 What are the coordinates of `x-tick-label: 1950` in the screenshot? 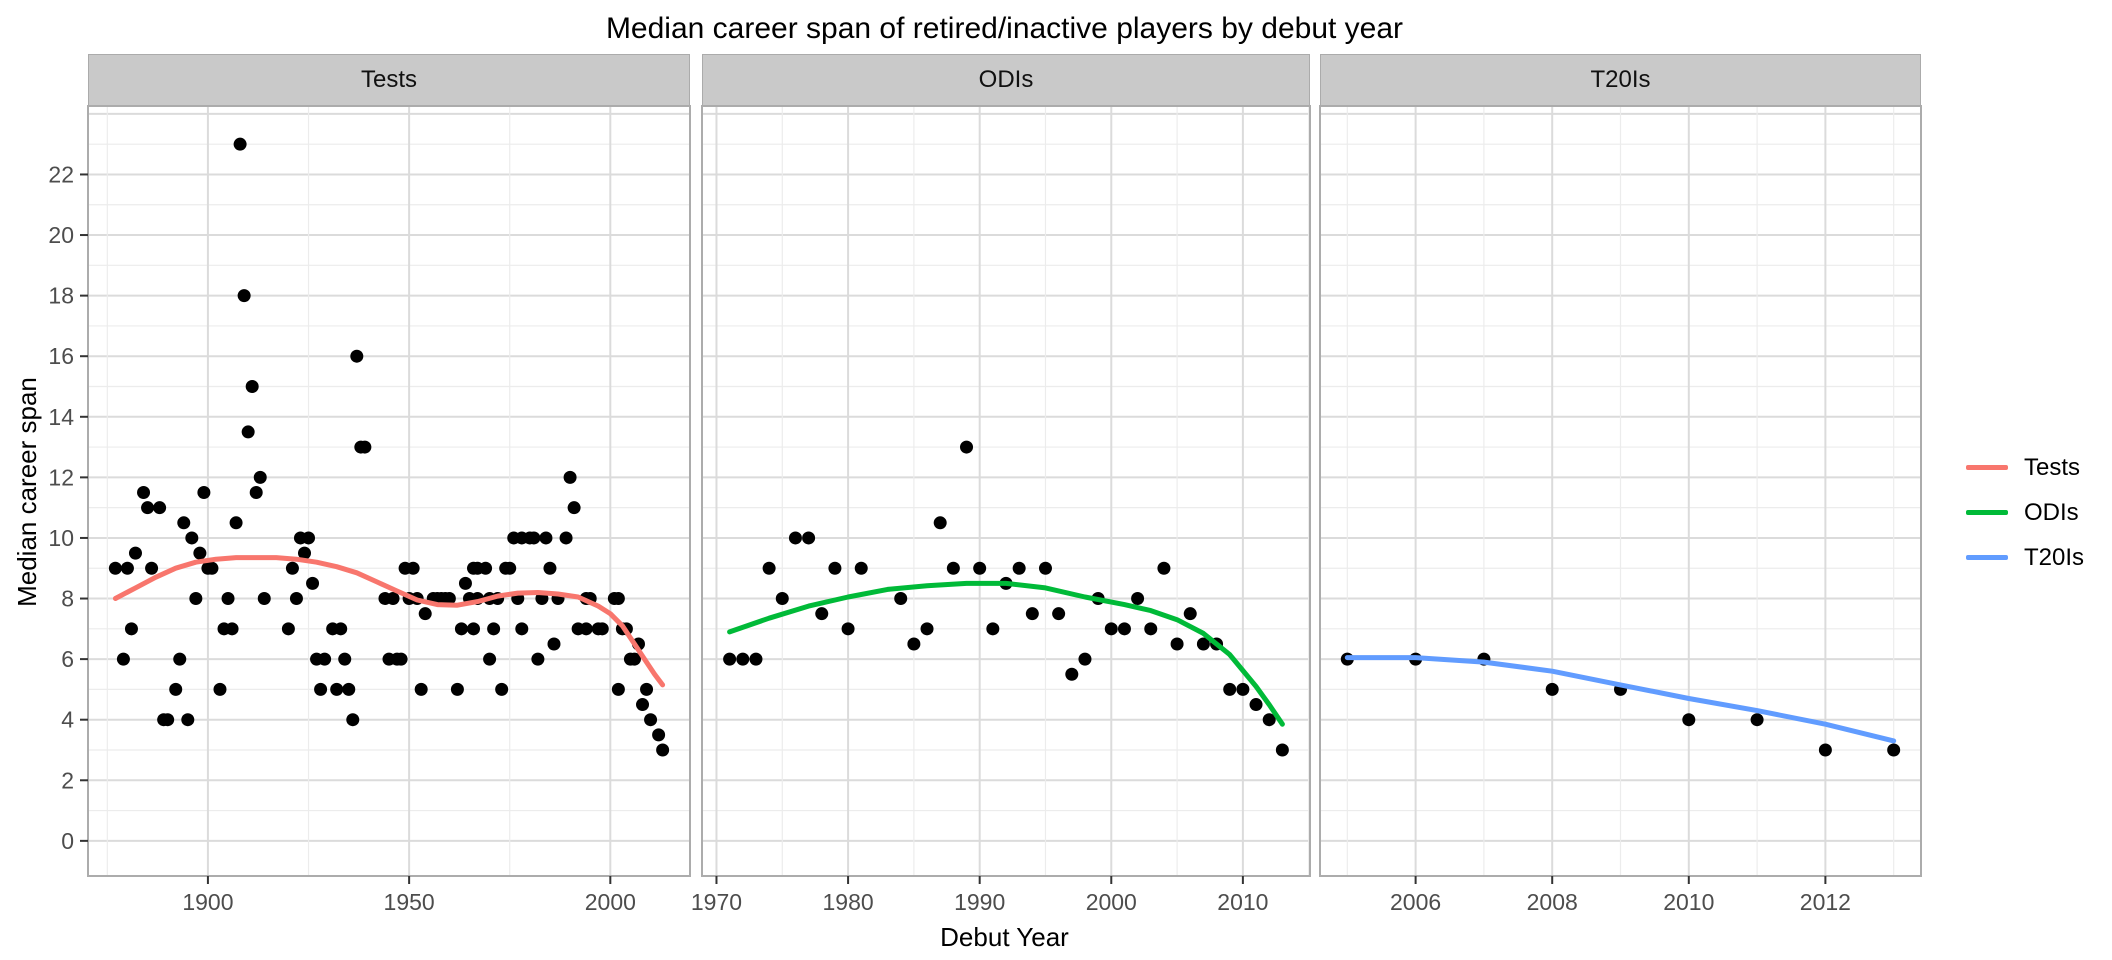 It's located at (409, 902).